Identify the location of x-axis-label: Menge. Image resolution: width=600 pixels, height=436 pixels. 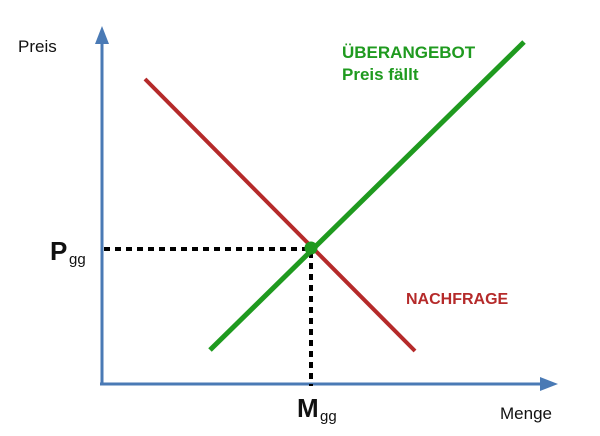
(526, 413).